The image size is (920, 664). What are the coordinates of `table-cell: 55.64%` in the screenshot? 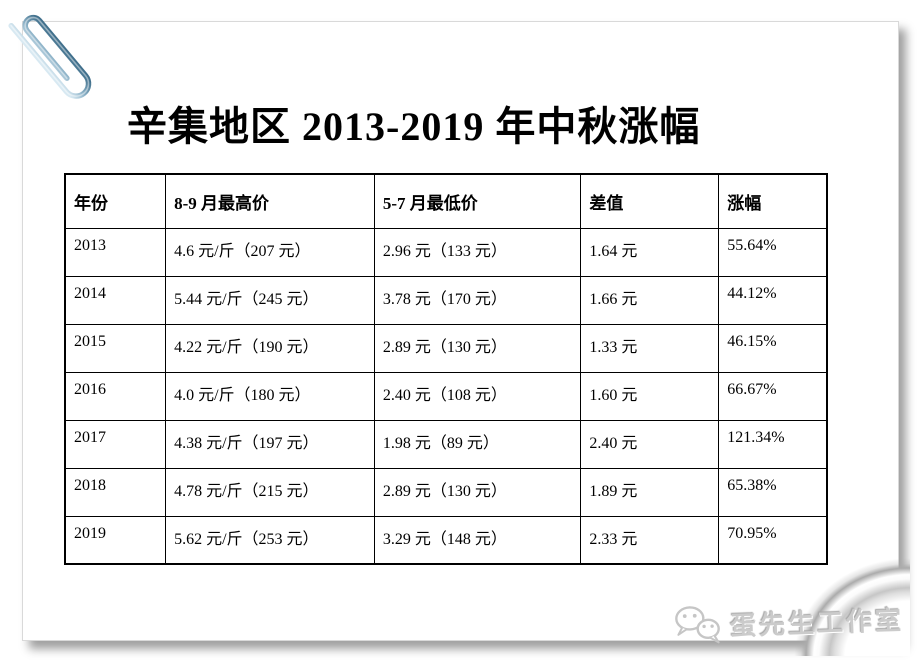 It's located at (773, 252).